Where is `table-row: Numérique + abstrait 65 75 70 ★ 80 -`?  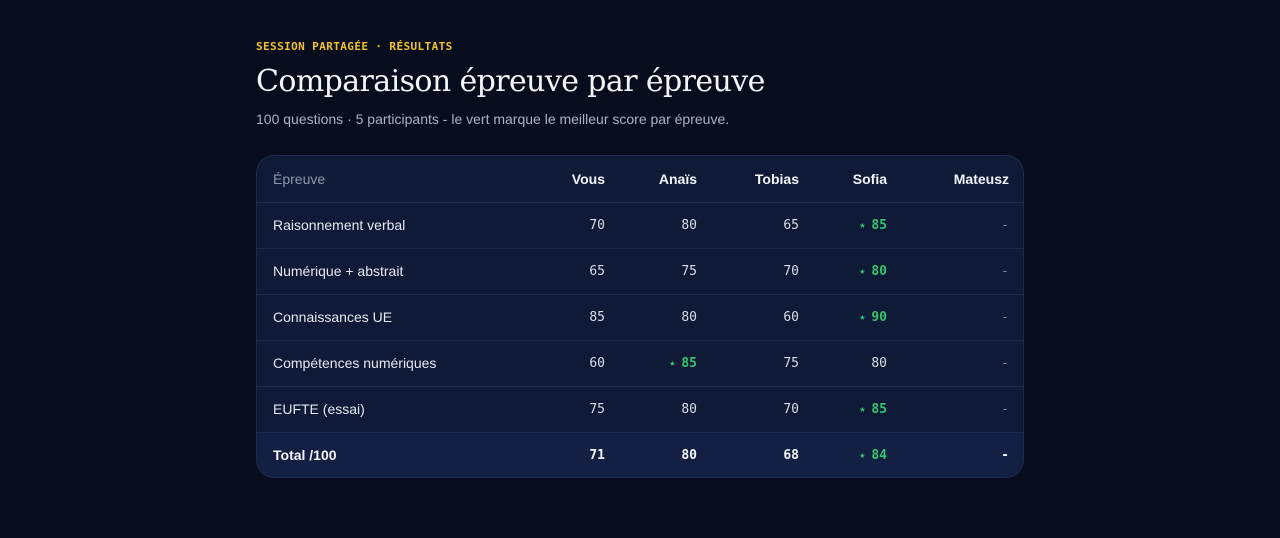
table-row: Numérique + abstrait 65 75 70 ★ 80 - is located at coordinates (640, 271).